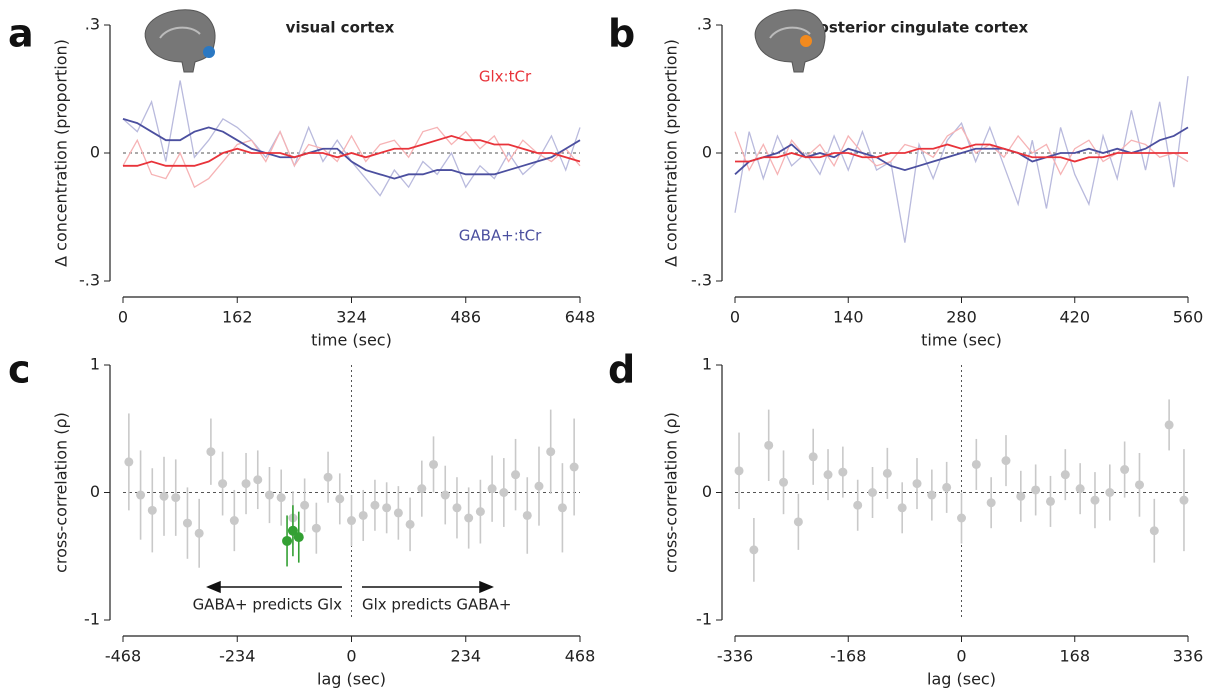 The image size is (1217, 697). I want to click on x-tick-label: 140, so click(848, 317).